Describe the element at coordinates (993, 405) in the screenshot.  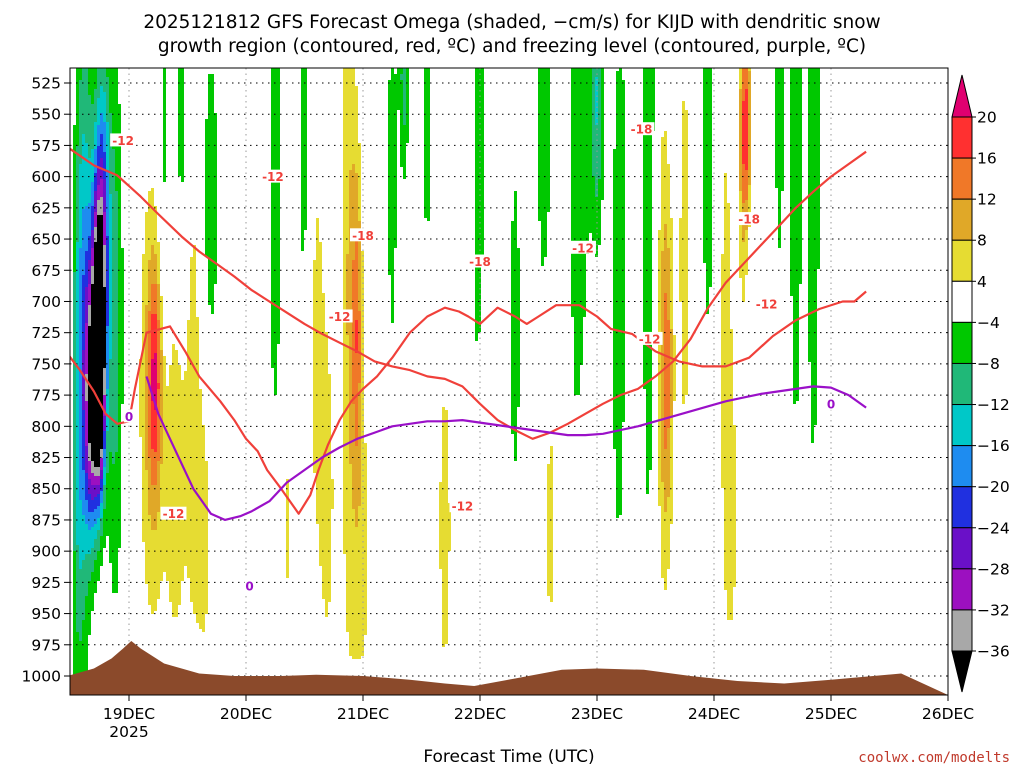
I see `colorbar-label: −12` at that location.